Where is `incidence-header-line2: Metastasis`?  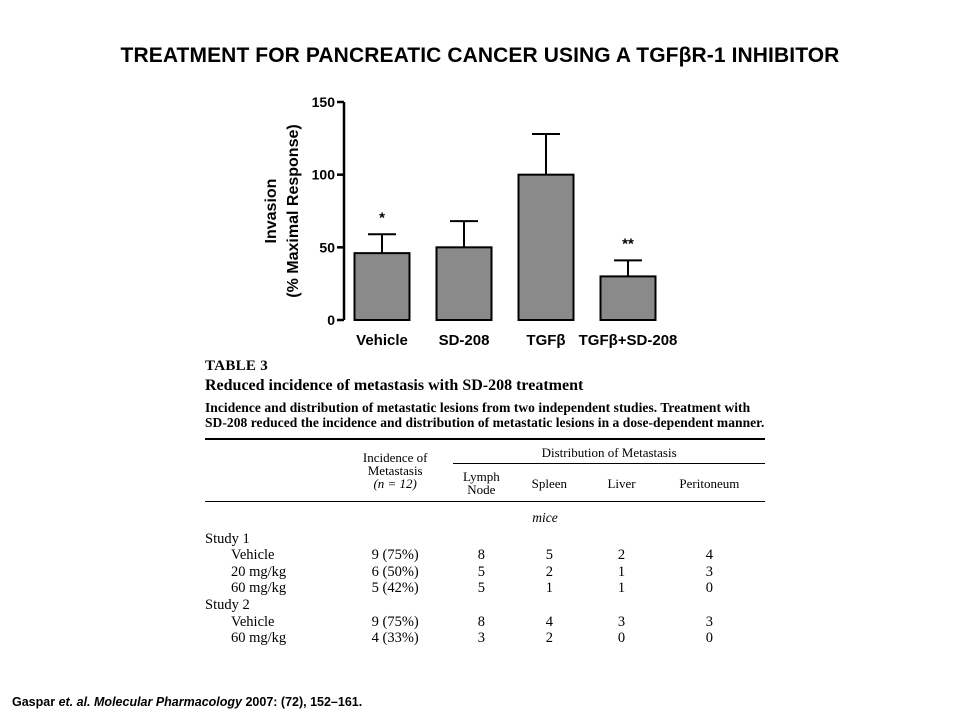
incidence-header-line2: Metastasis is located at coordinates (395, 470).